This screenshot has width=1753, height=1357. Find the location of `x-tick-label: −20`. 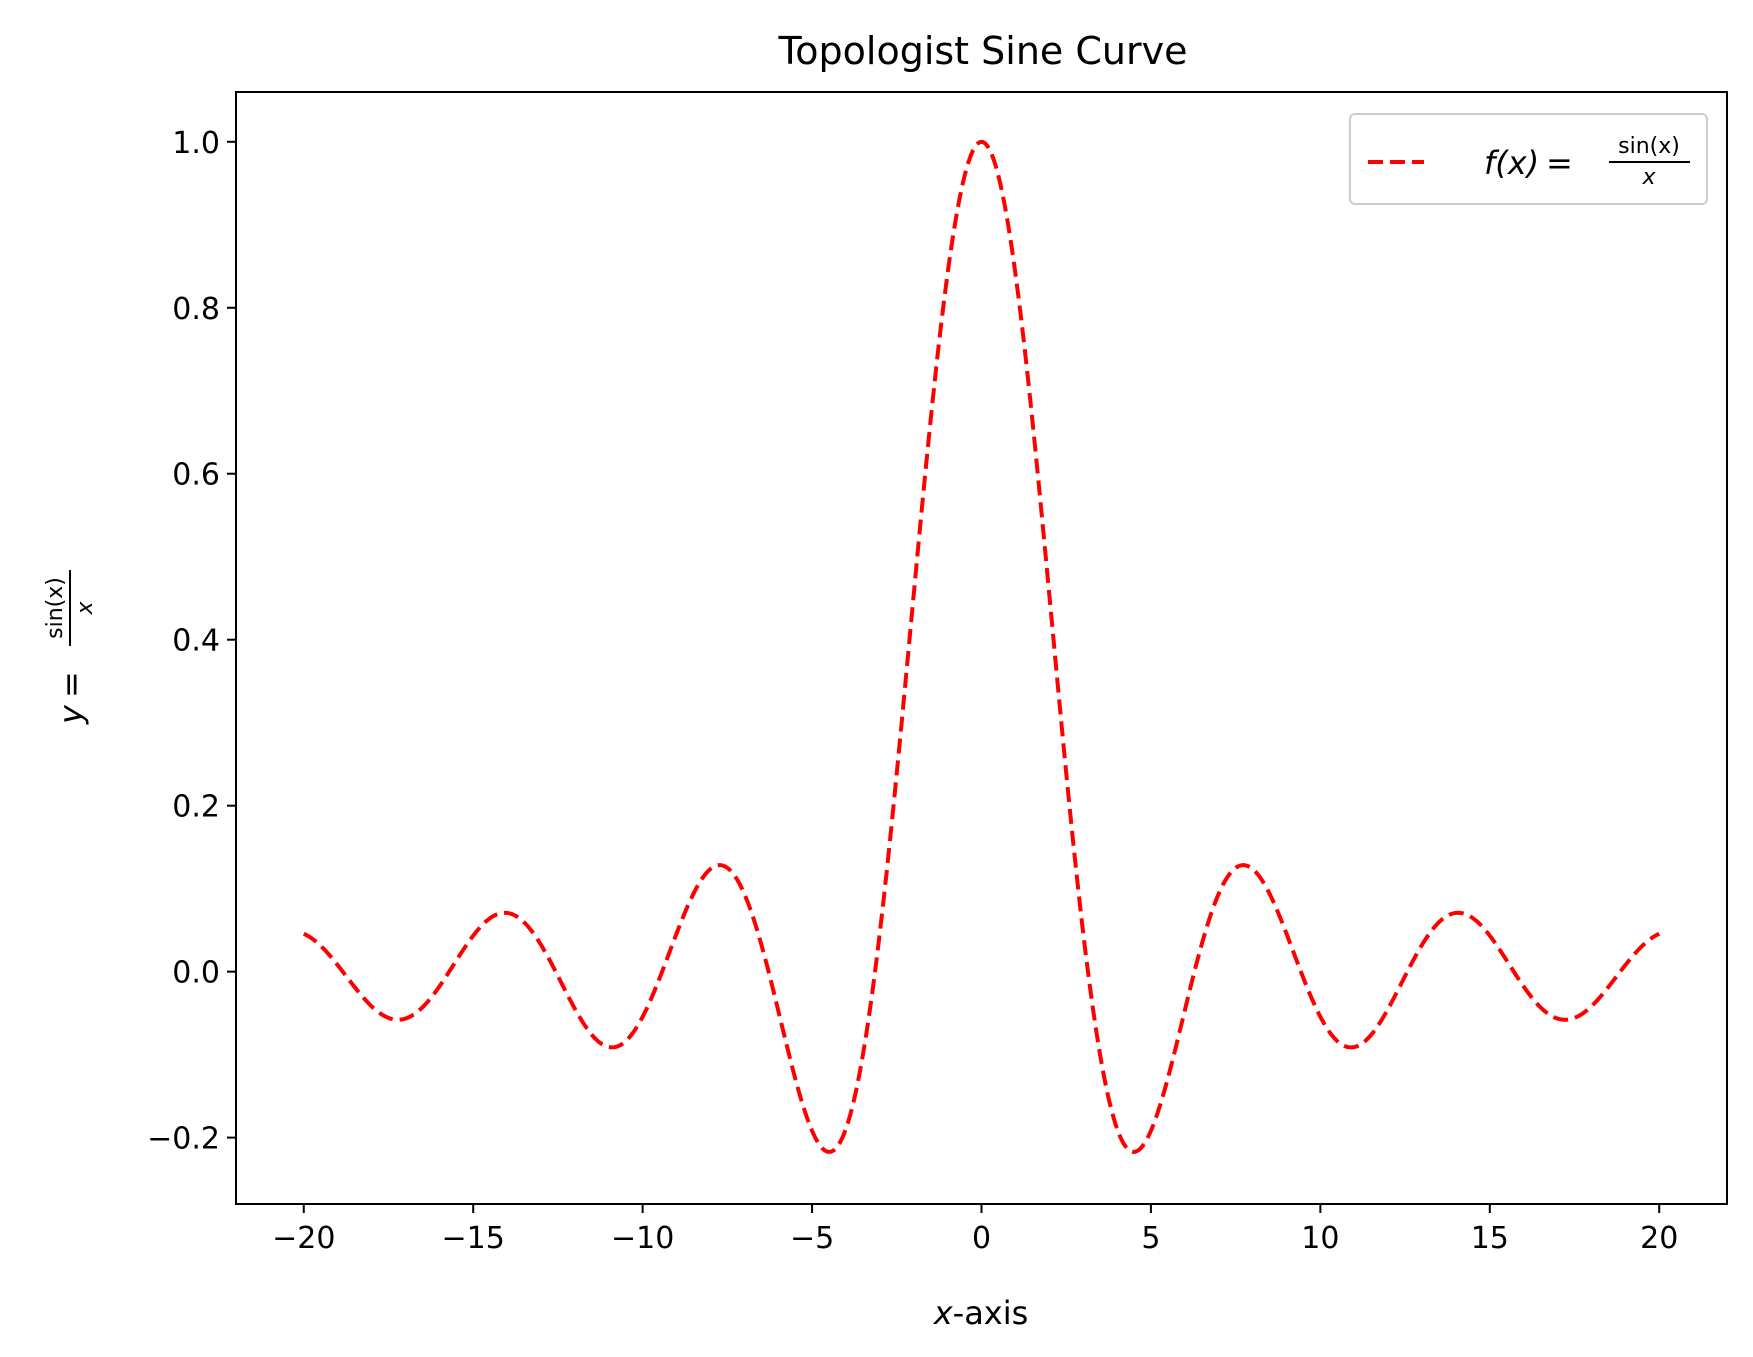

x-tick-label: −20 is located at coordinates (303, 1238).